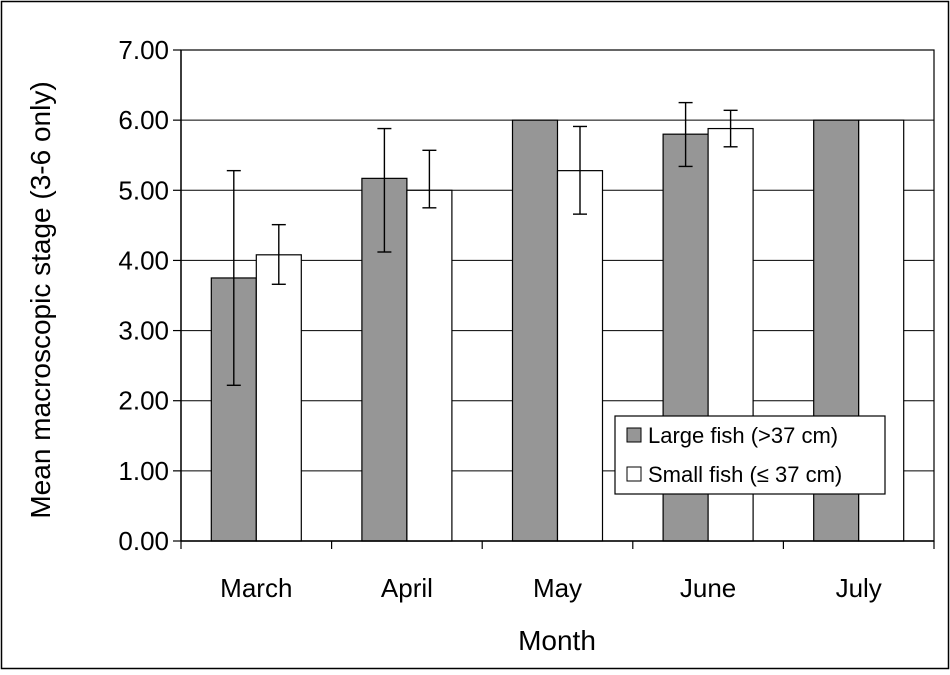  I want to click on x-tick-labels: March April May June July, so click(551, 588).